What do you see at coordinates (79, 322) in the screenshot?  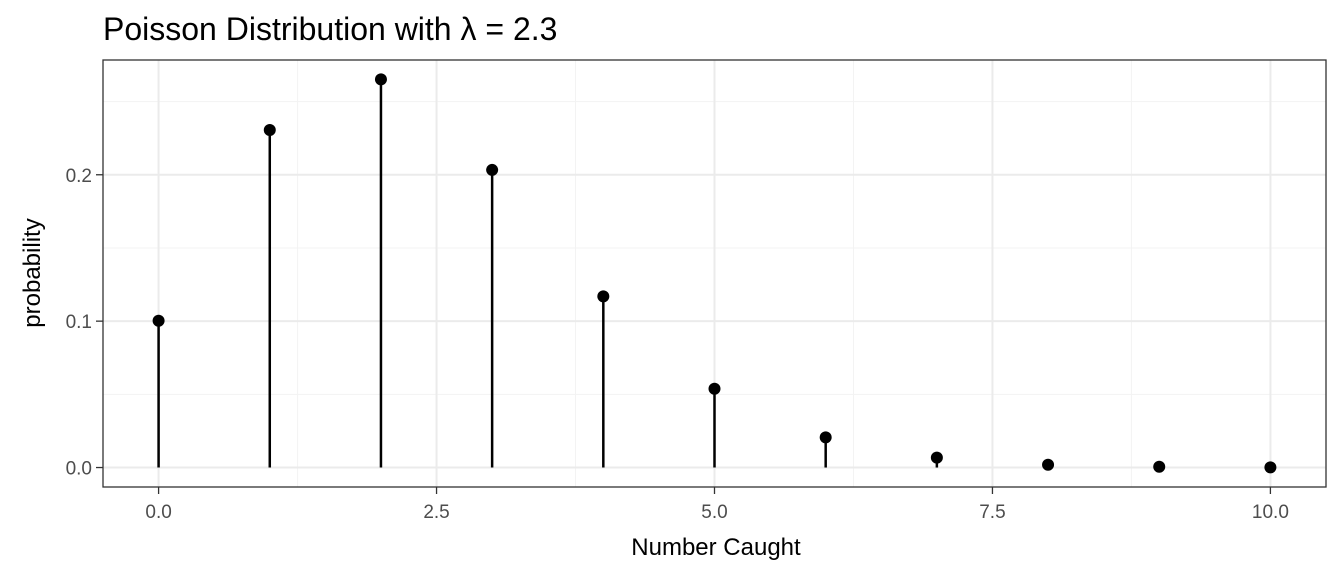 I see `y-tick-label: 0.1` at bounding box center [79, 322].